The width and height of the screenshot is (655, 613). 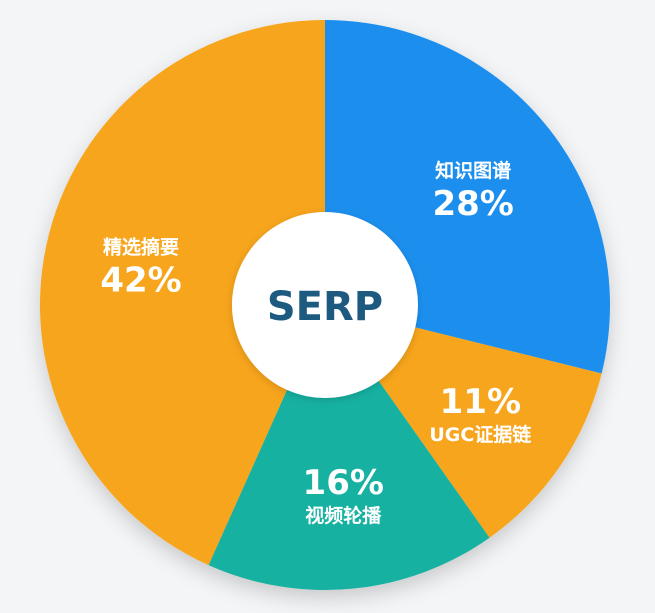 I want to click on slice-value-label-3: 42%, so click(x=140, y=281).